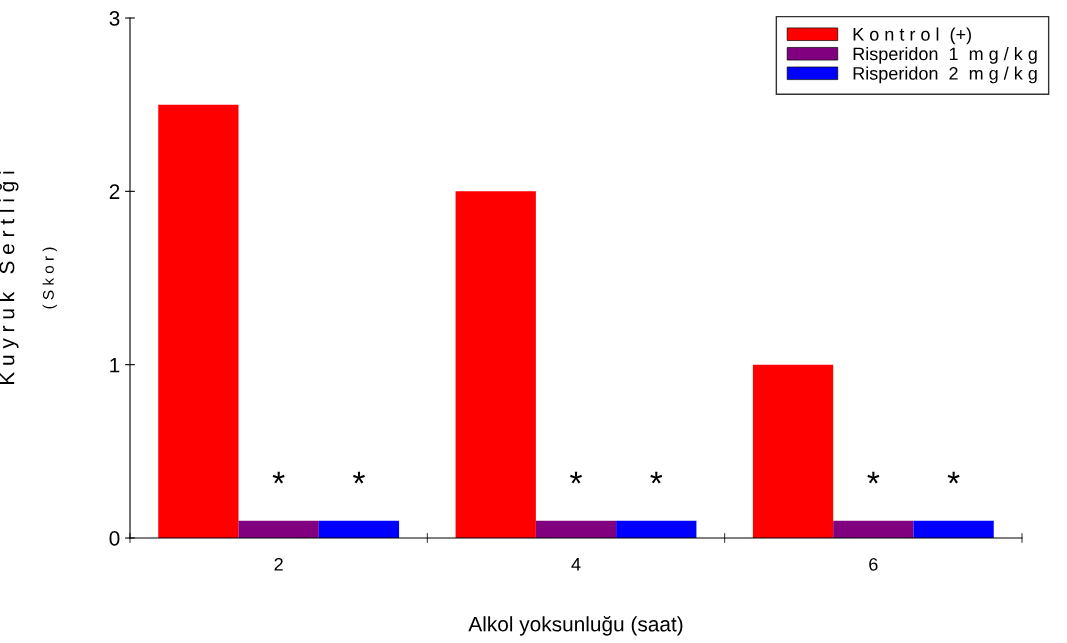 Image resolution: width=1067 pixels, height=643 pixels. I want to click on x-tick-label: 4, so click(576, 564).